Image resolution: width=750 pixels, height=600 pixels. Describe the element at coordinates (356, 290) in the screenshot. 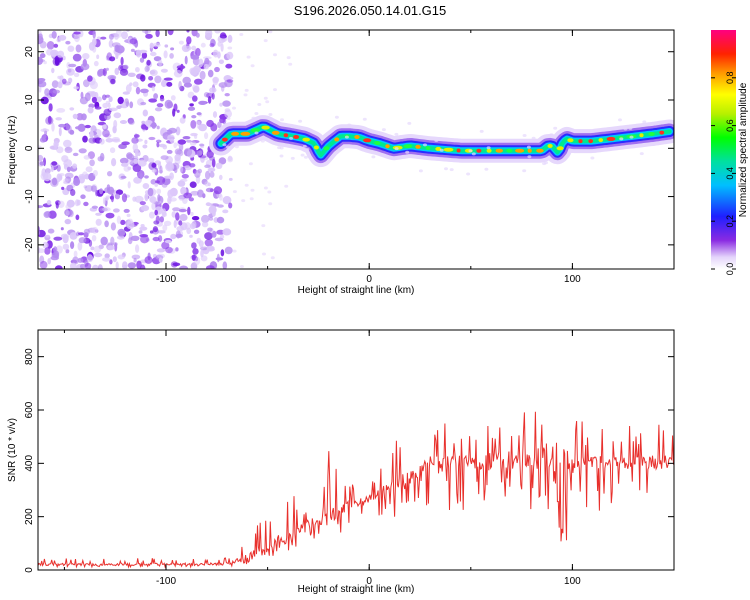

I see `spectrogram-xlabel: Height of straight line (km)` at that location.